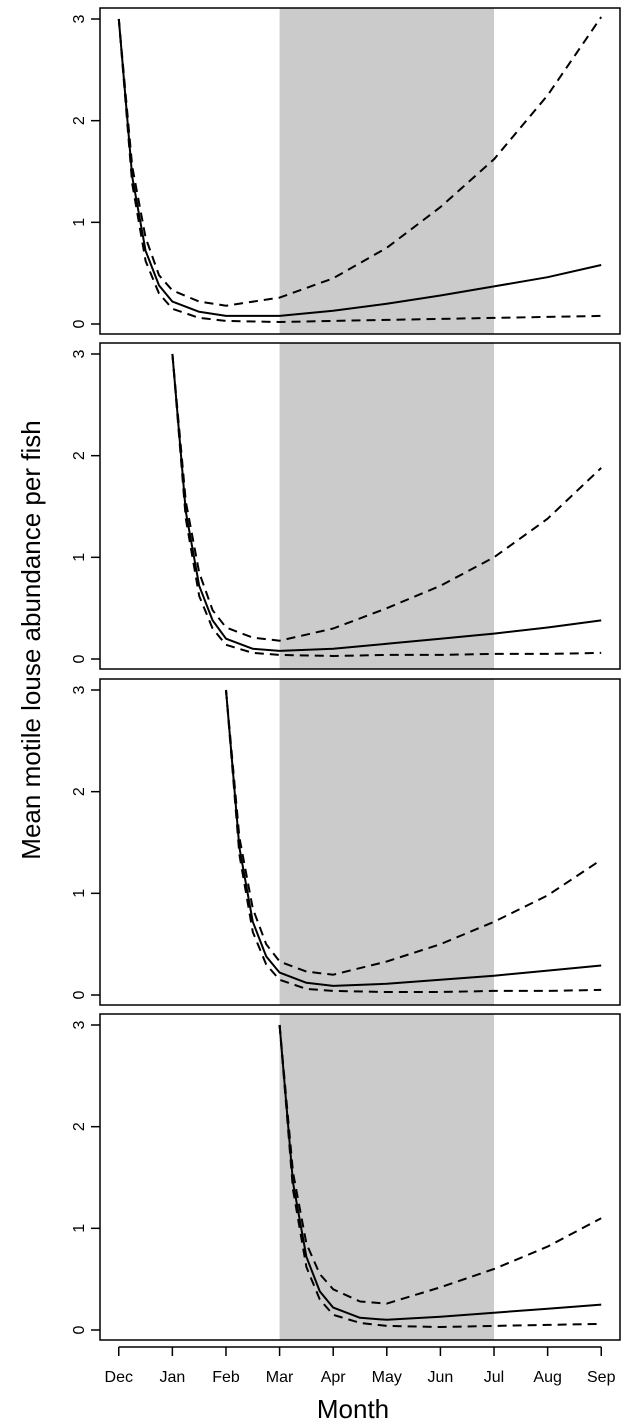 This screenshot has width=632, height=1427. Describe the element at coordinates (601, 1377) in the screenshot. I see `x-tick-label: Sep` at that location.